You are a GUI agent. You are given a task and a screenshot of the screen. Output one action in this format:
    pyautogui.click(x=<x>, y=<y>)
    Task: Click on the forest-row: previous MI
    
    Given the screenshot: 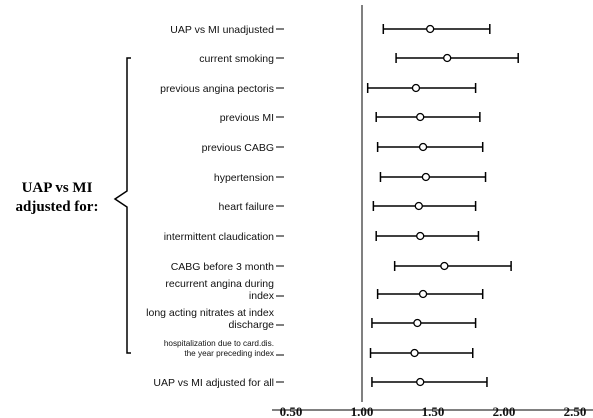 What is the action you would take?
    pyautogui.click(x=350, y=118)
    